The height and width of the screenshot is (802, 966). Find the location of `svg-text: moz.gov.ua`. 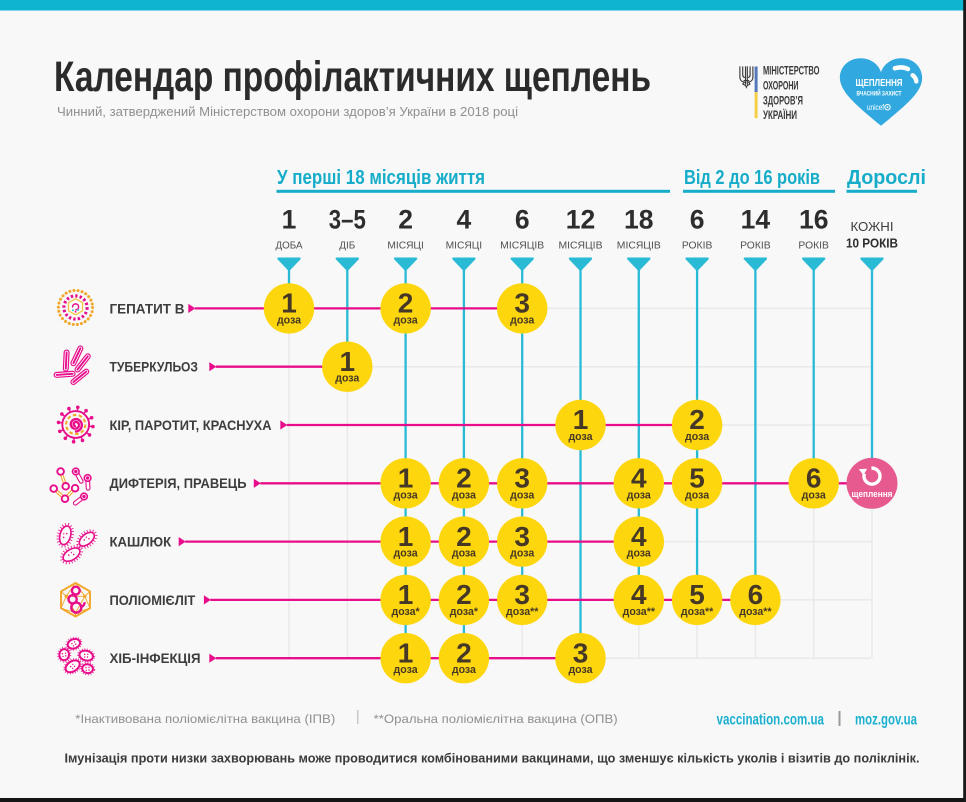

svg-text: moz.gov.ua is located at coordinates (886, 720).